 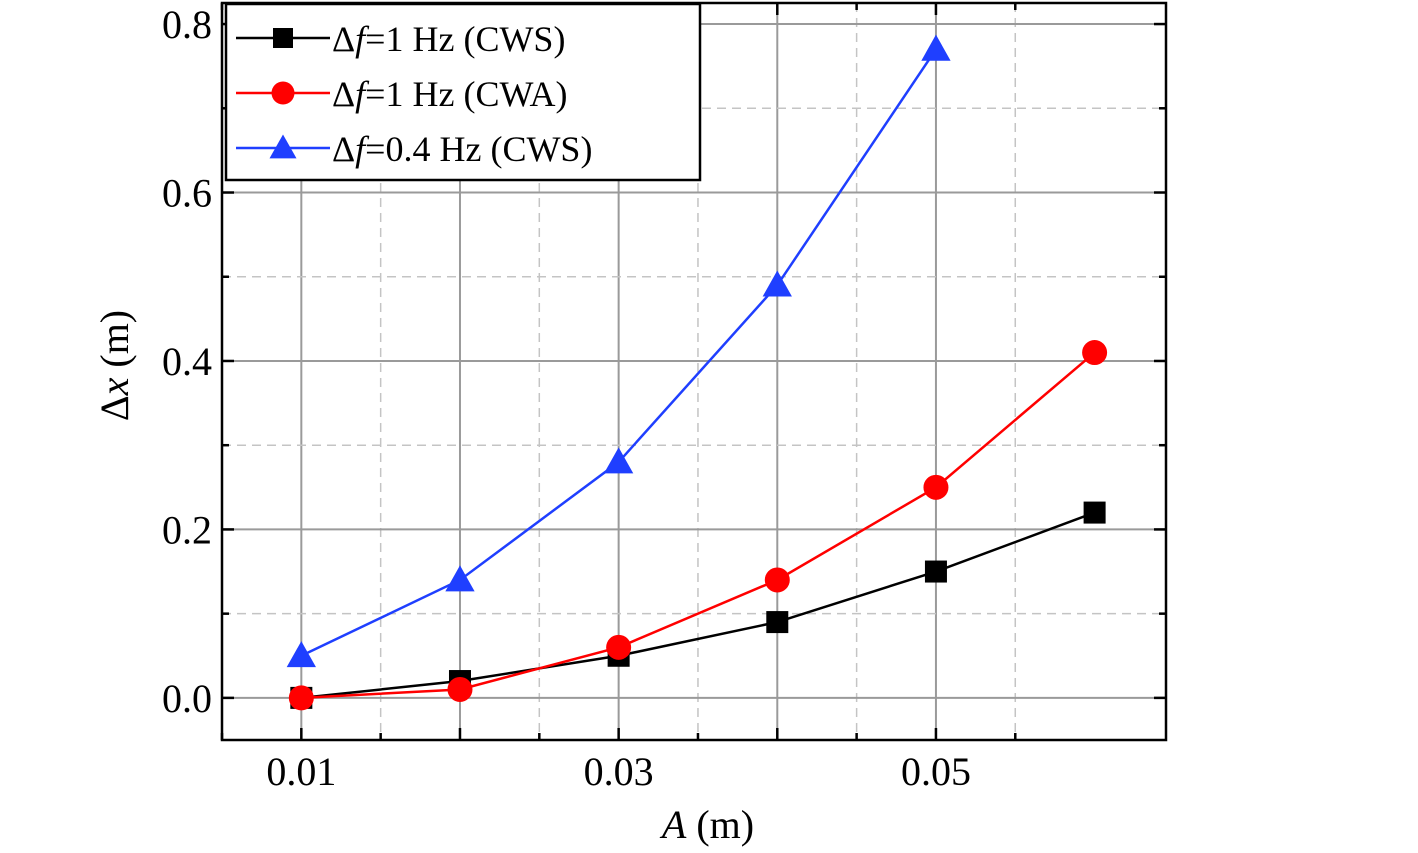 I want to click on legend-marker-circle, so click(x=283, y=93).